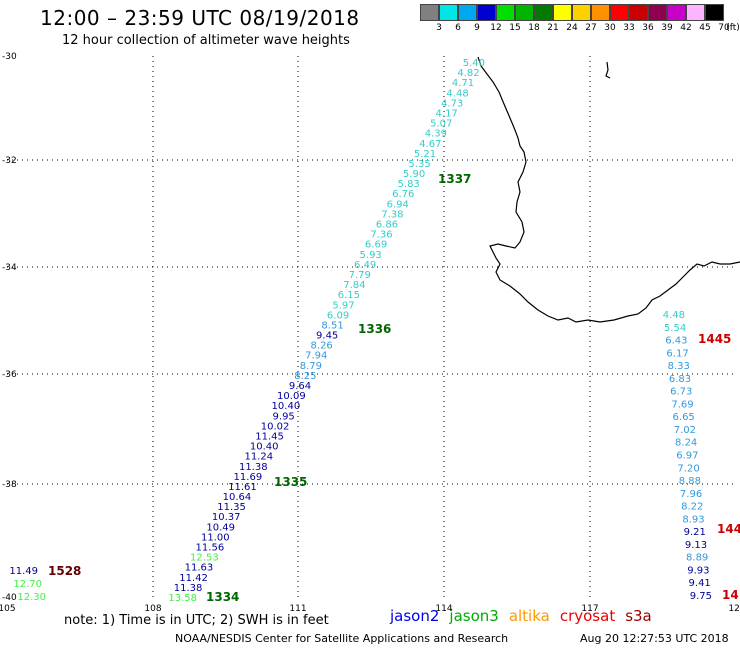 The height and width of the screenshot is (650, 740). What do you see at coordinates (269, 437) in the screenshot?
I see `wave-height-label: 11.45` at bounding box center [269, 437].